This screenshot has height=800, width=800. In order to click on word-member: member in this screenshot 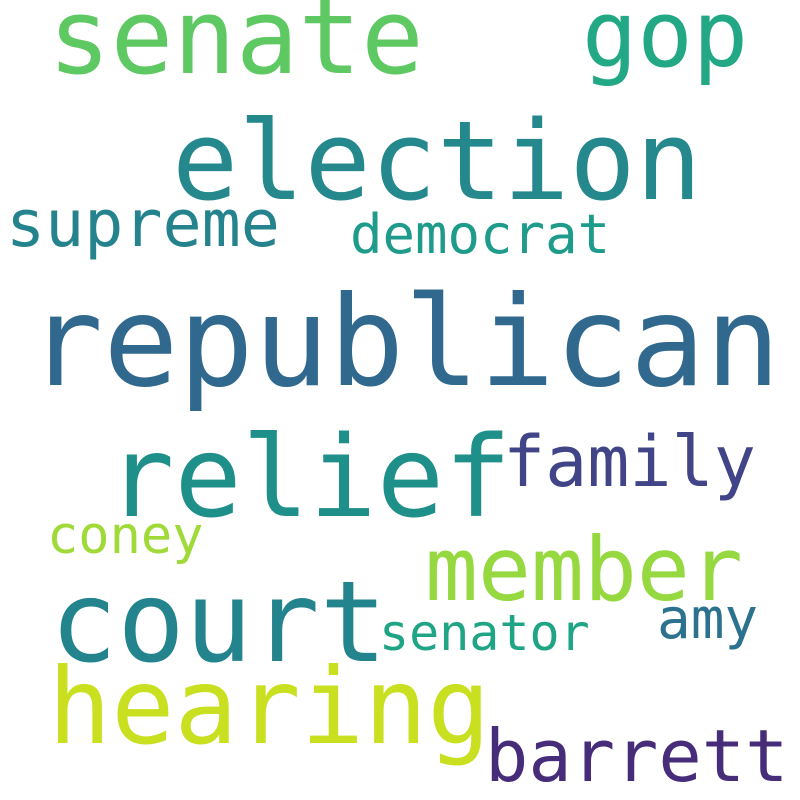, I will do `click(584, 569)`.